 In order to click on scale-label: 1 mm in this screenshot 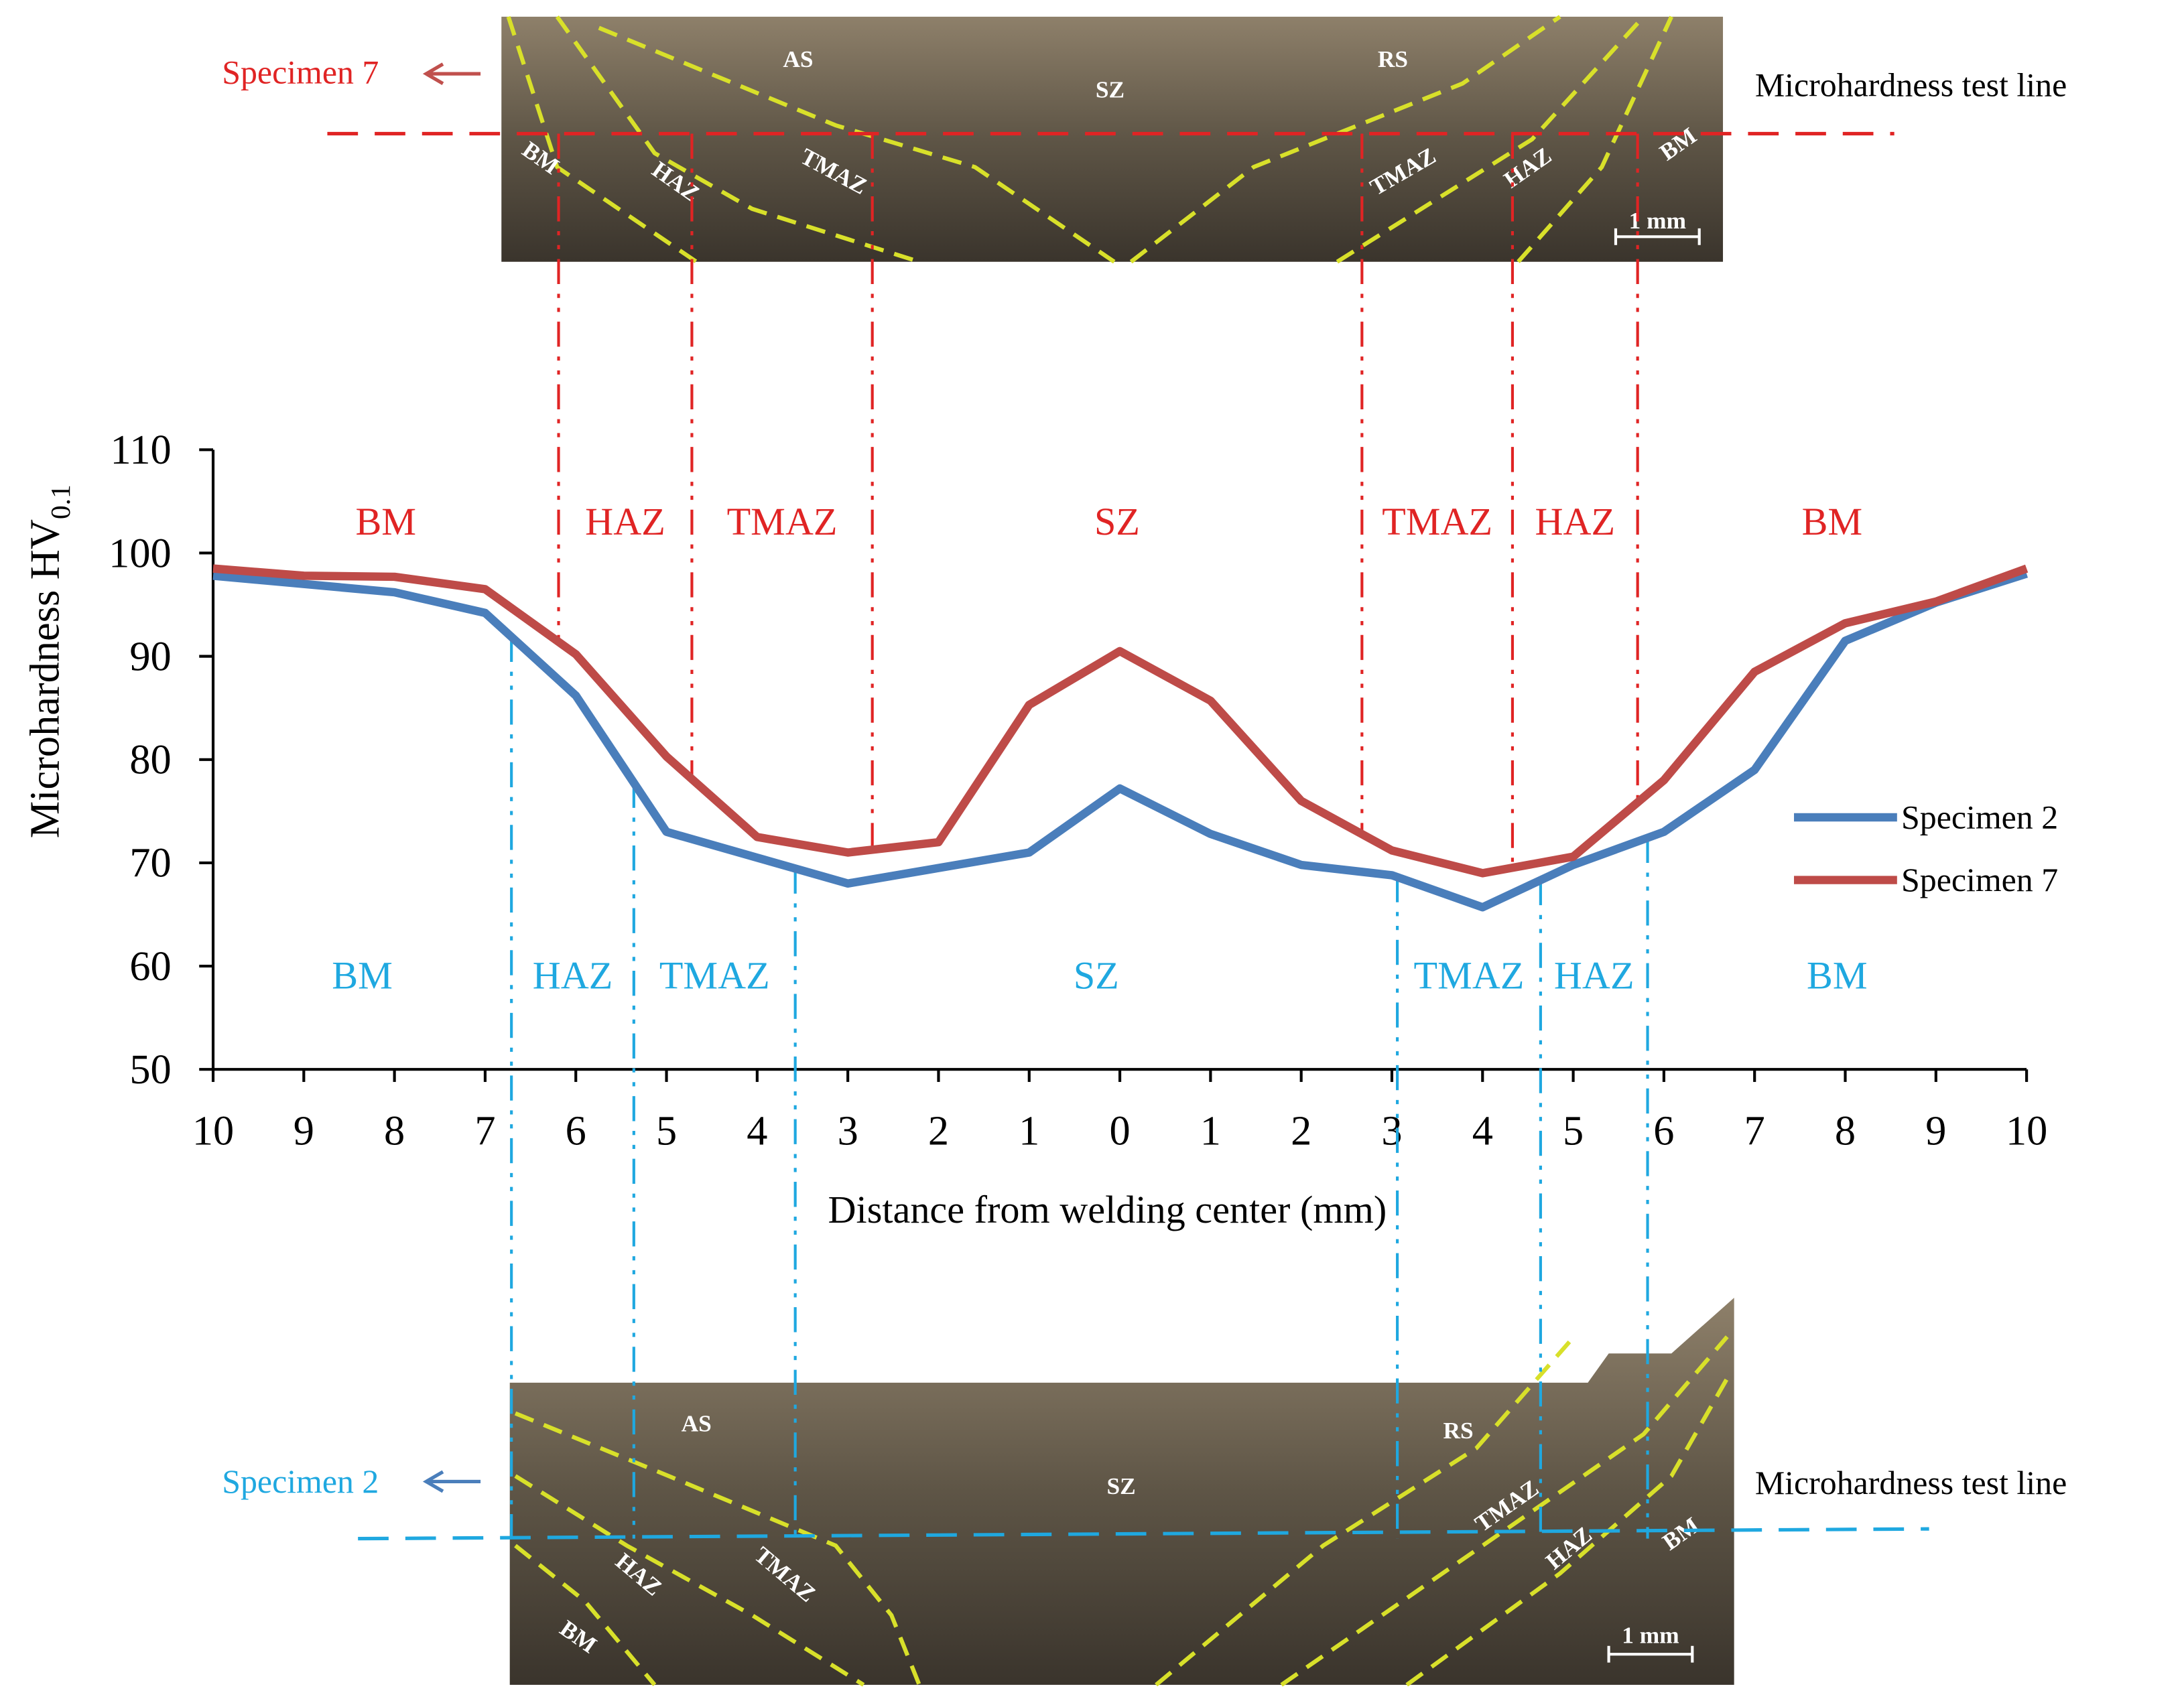, I will do `click(1650, 1636)`.